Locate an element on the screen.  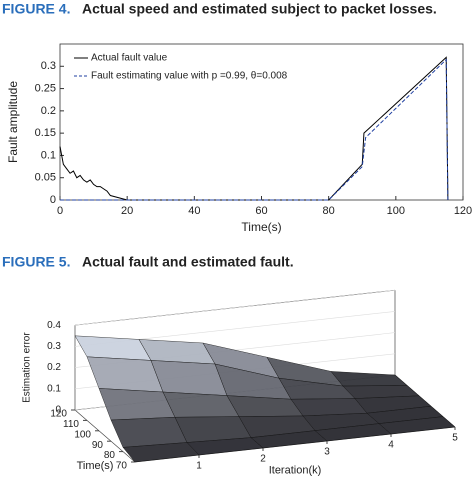
y-tick-label: 0.25 is located at coordinates (45, 88).